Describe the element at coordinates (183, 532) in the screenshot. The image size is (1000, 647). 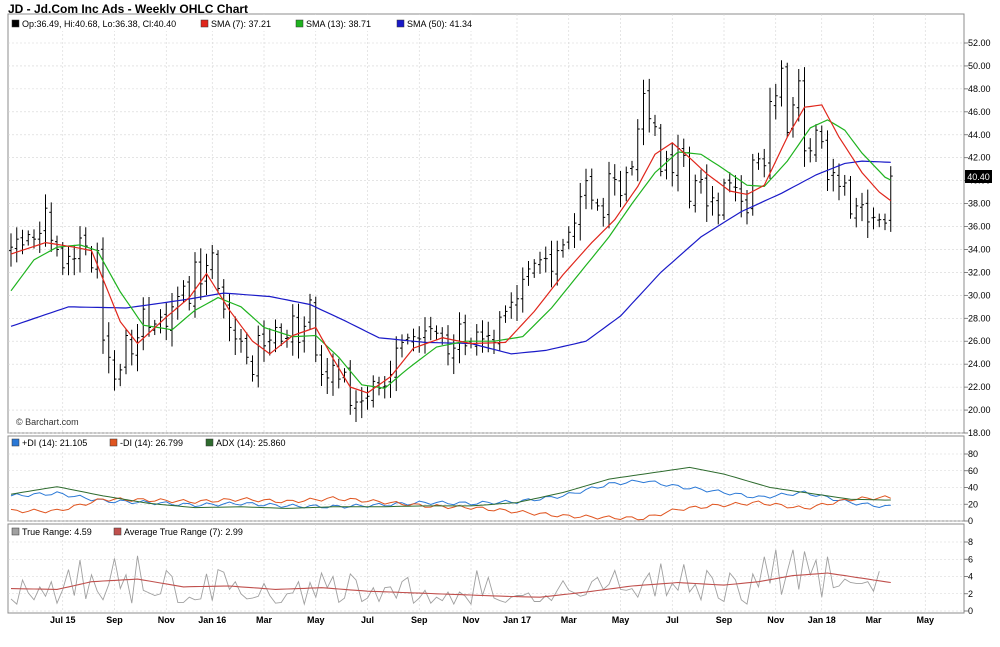
I see `legend-label: Average True Range (7): 2.99` at that location.